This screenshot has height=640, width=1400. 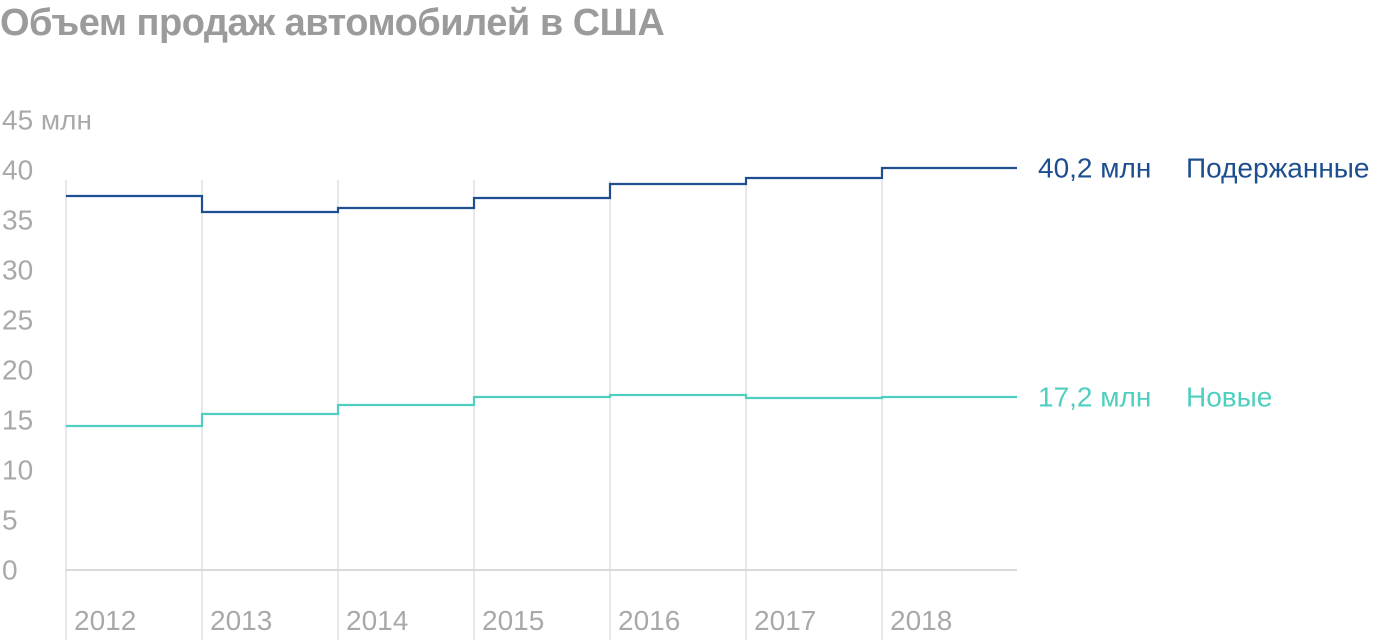 I want to click on x-tick-label: 2014, so click(x=377, y=620).